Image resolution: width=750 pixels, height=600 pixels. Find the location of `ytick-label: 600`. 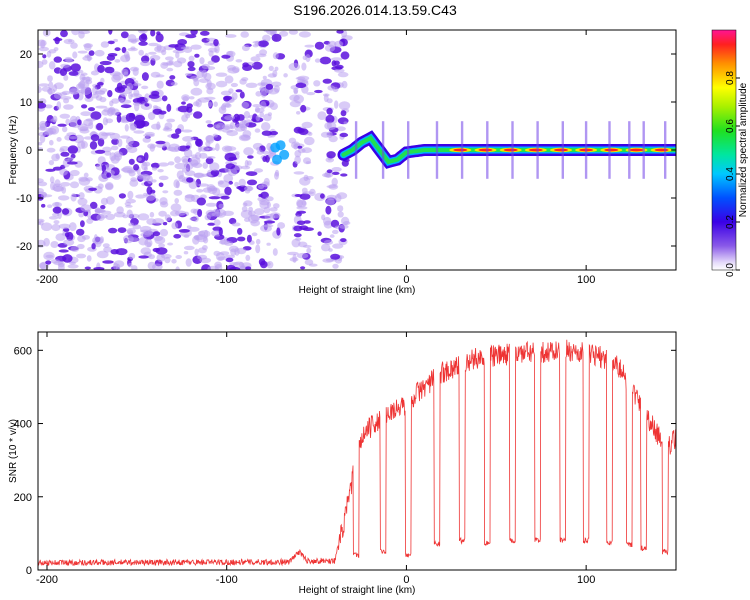

ytick-label: 600 is located at coordinates (23, 351).